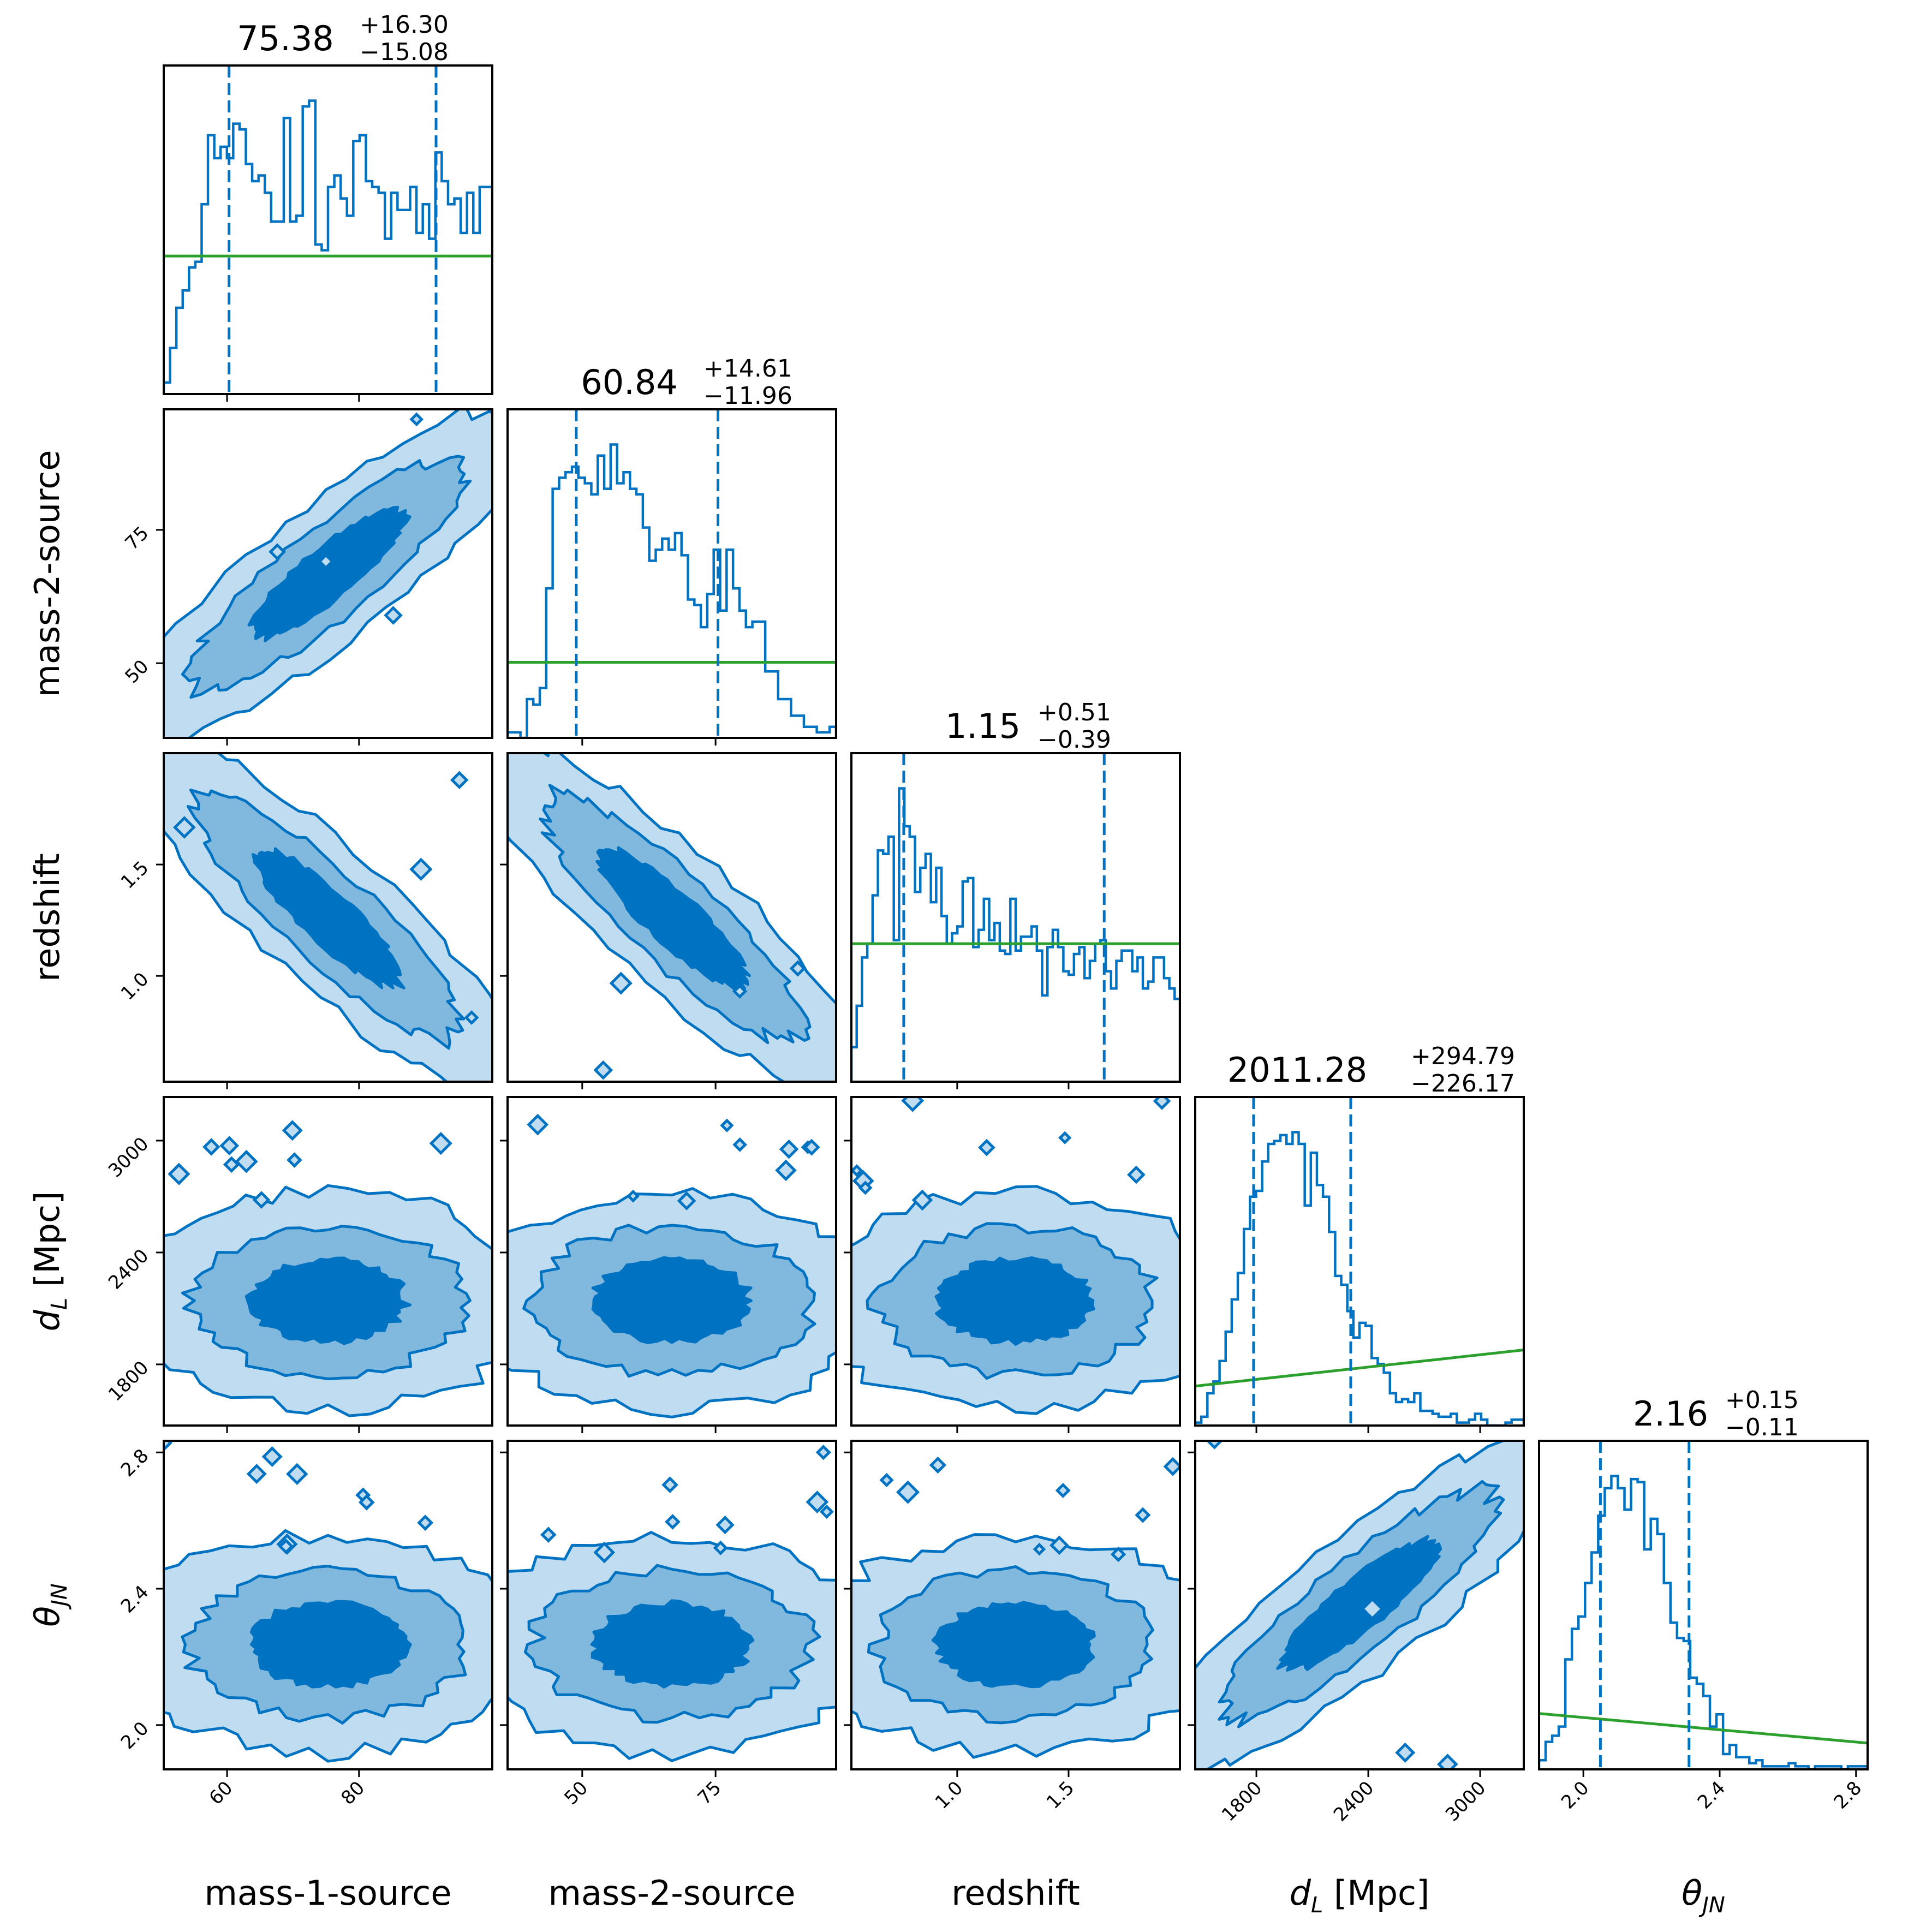 The image size is (1932, 1932). Describe the element at coordinates (128, 1269) in the screenshot. I see `y-tick-label: 2400` at that location.